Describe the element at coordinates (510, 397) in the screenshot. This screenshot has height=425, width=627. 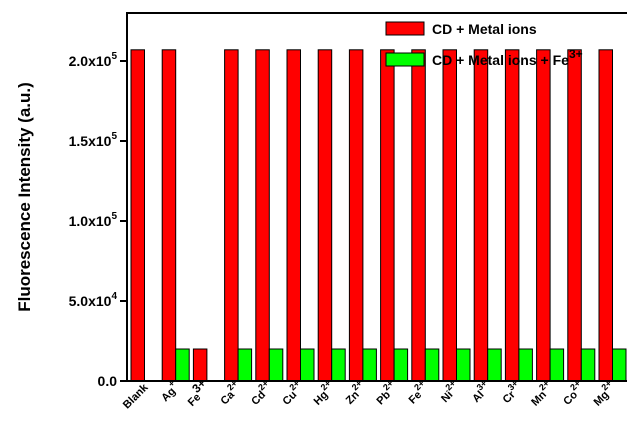
I see `x-tick-base-12: Cr` at that location.